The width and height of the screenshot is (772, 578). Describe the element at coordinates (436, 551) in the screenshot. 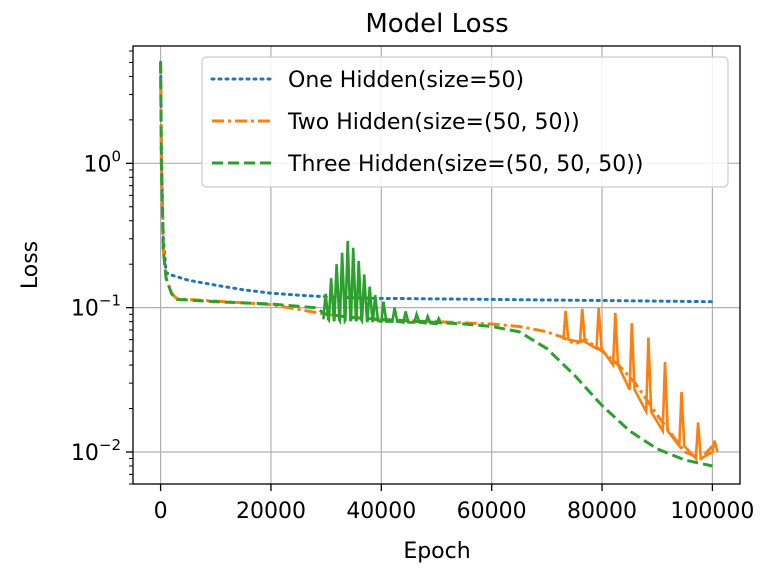

I see `x-axis-title: Epoch` at that location.